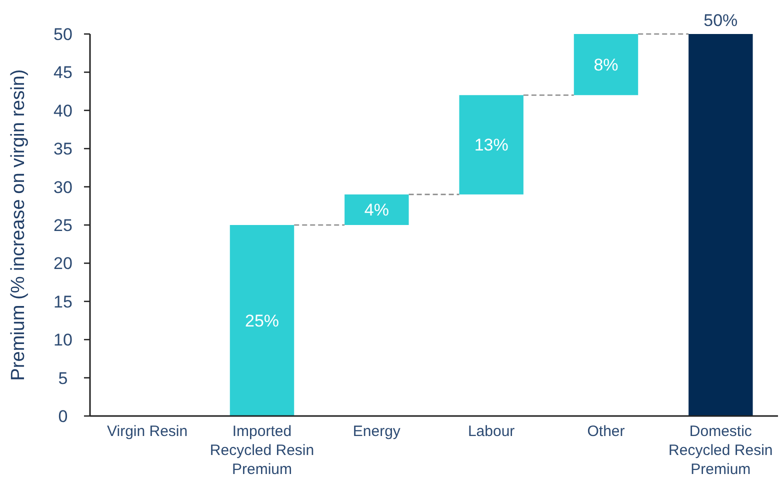  Describe the element at coordinates (63, 149) in the screenshot. I see `y-tick-label: 35` at that location.